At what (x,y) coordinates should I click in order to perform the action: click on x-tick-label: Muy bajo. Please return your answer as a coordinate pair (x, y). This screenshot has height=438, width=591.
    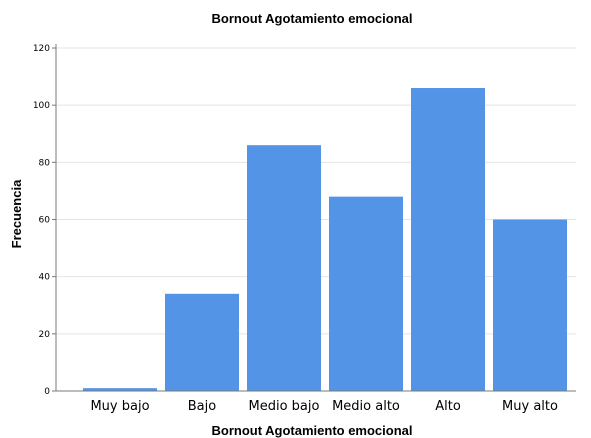
    Looking at the image, I should click on (119, 406).